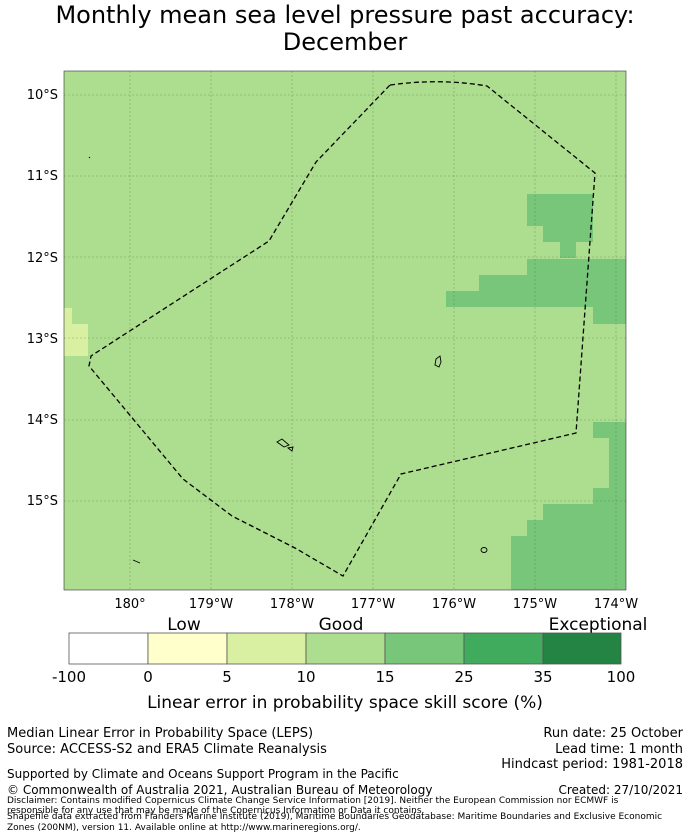  Describe the element at coordinates (42, 258) in the screenshot. I see `lat-label: 12°S` at that location.